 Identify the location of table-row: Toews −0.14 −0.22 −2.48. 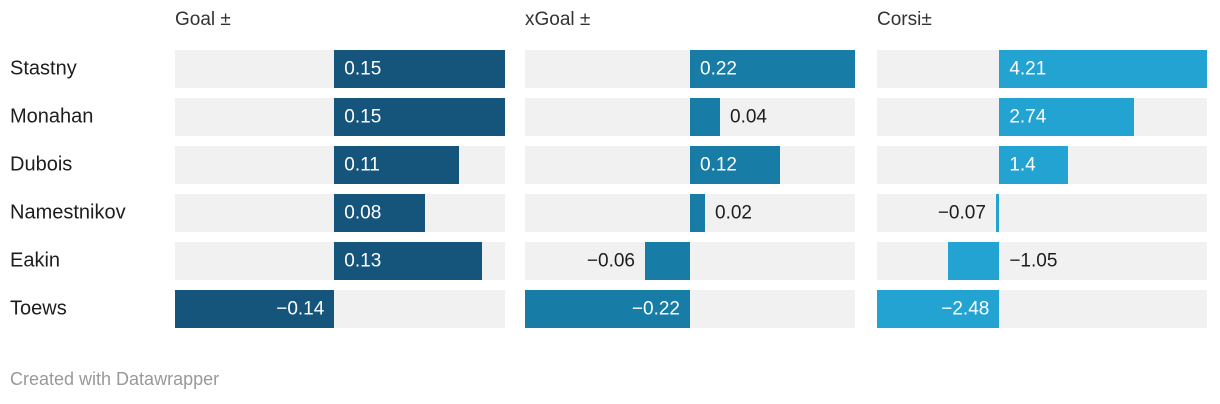
(610, 309).